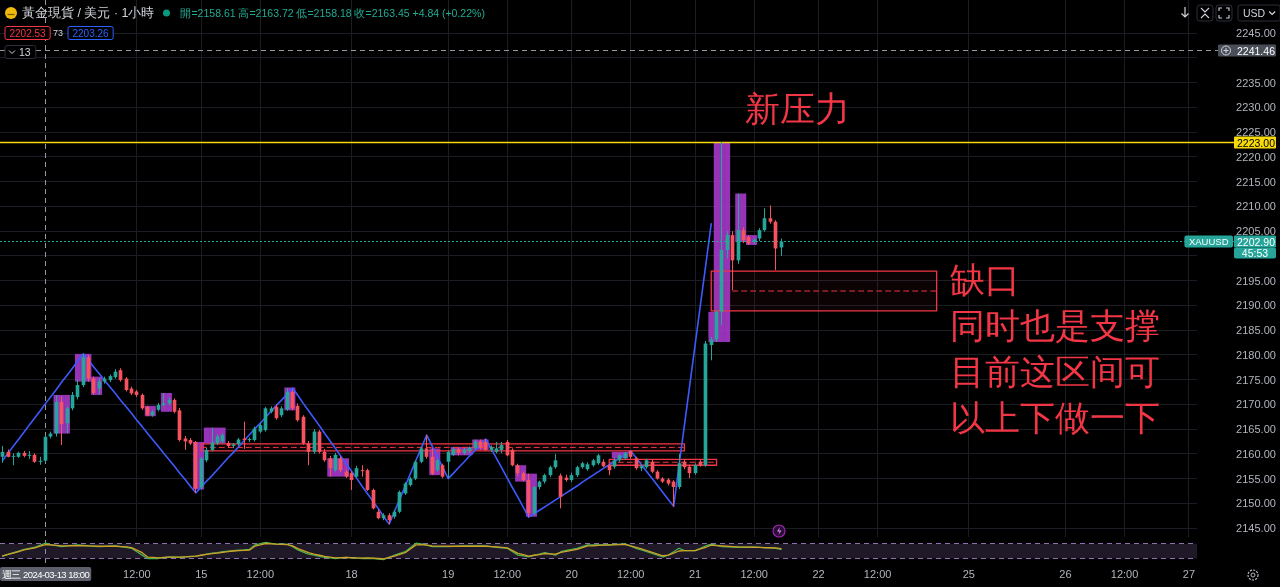 Image resolution: width=1280 pixels, height=587 pixels. I want to click on y-tick-label: 2170.00, so click(1256, 404).